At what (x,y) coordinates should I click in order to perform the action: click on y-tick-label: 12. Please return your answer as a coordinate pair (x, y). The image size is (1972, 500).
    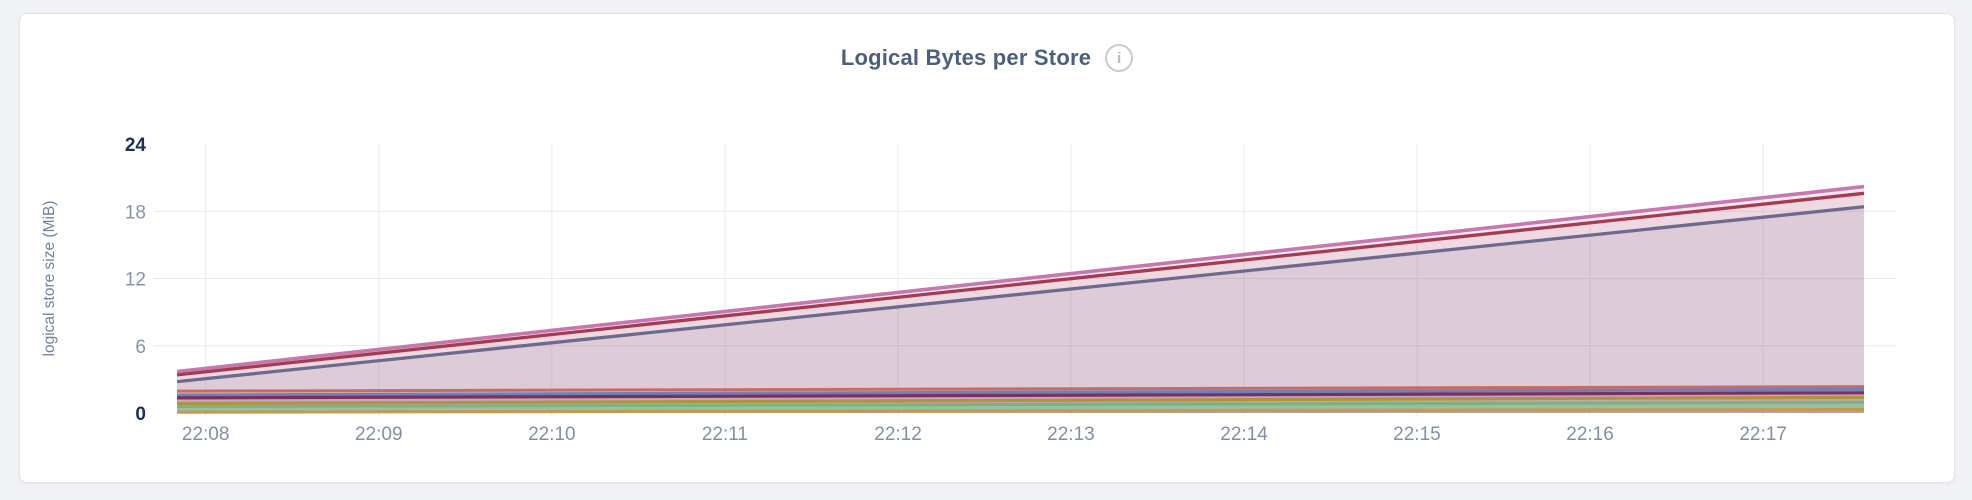
    Looking at the image, I should click on (135, 280).